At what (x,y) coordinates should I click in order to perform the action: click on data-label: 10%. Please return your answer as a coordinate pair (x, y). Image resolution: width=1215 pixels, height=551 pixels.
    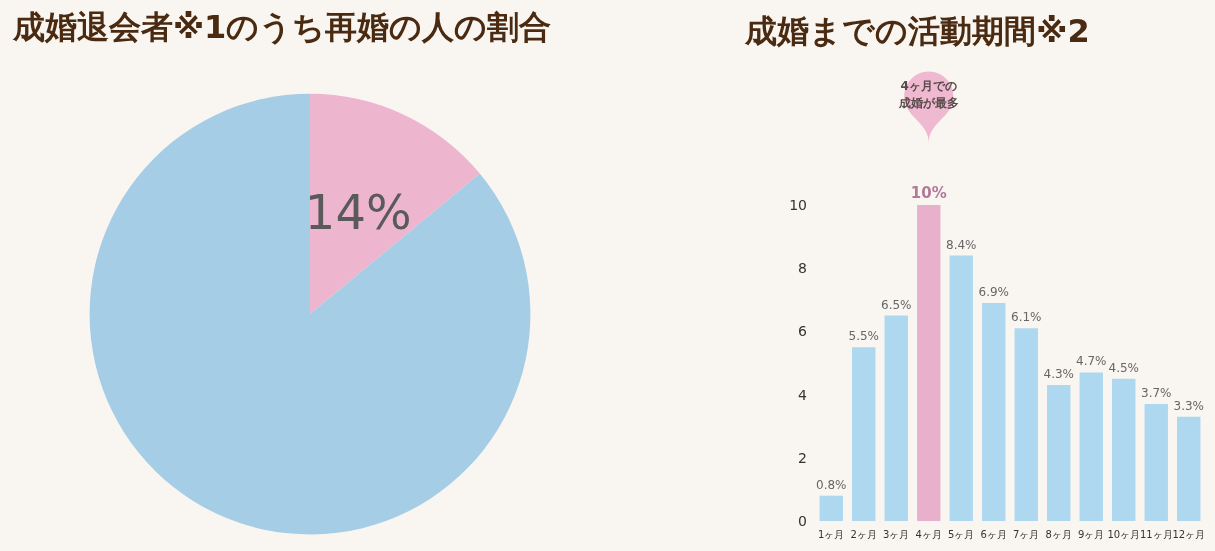
    Looking at the image, I should click on (928, 192).